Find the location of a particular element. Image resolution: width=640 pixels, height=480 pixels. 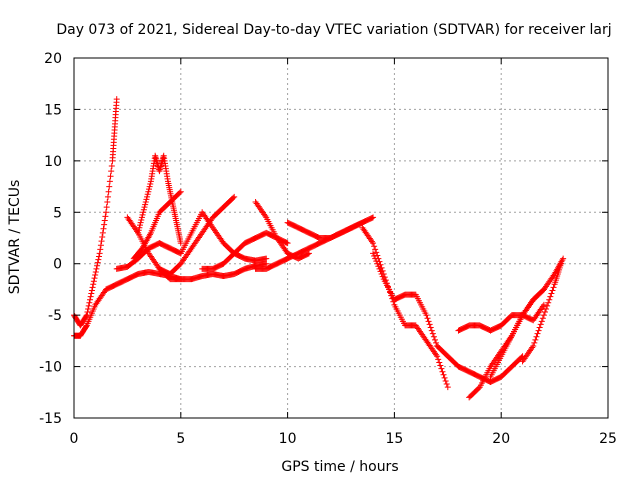

series-arc-g is located at coordinates (197, 235).